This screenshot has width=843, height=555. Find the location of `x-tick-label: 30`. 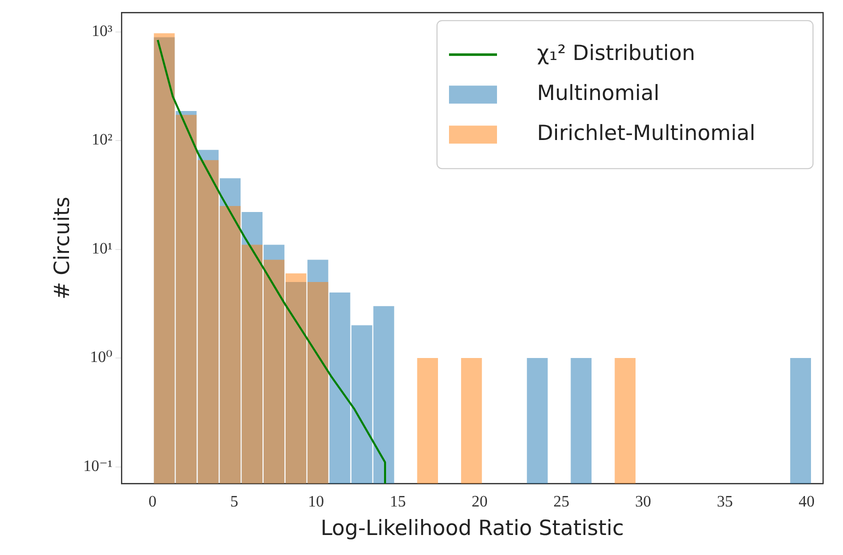

x-tick-label: 30 is located at coordinates (643, 501).